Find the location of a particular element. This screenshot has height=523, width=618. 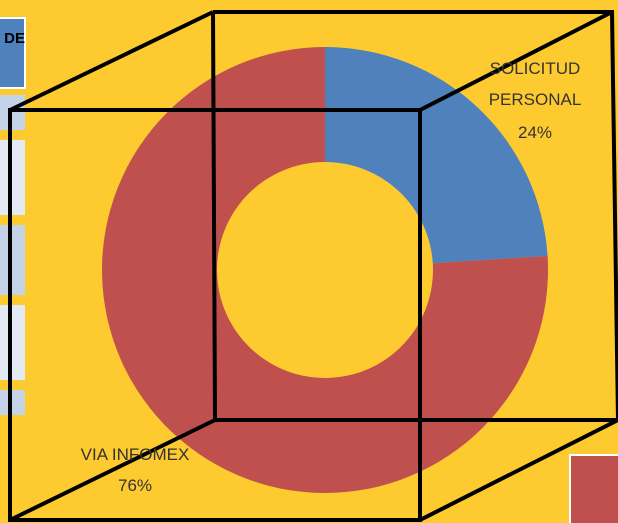

slice-category-label: SOLICITUD PERSONAL is located at coordinates (535, 84).